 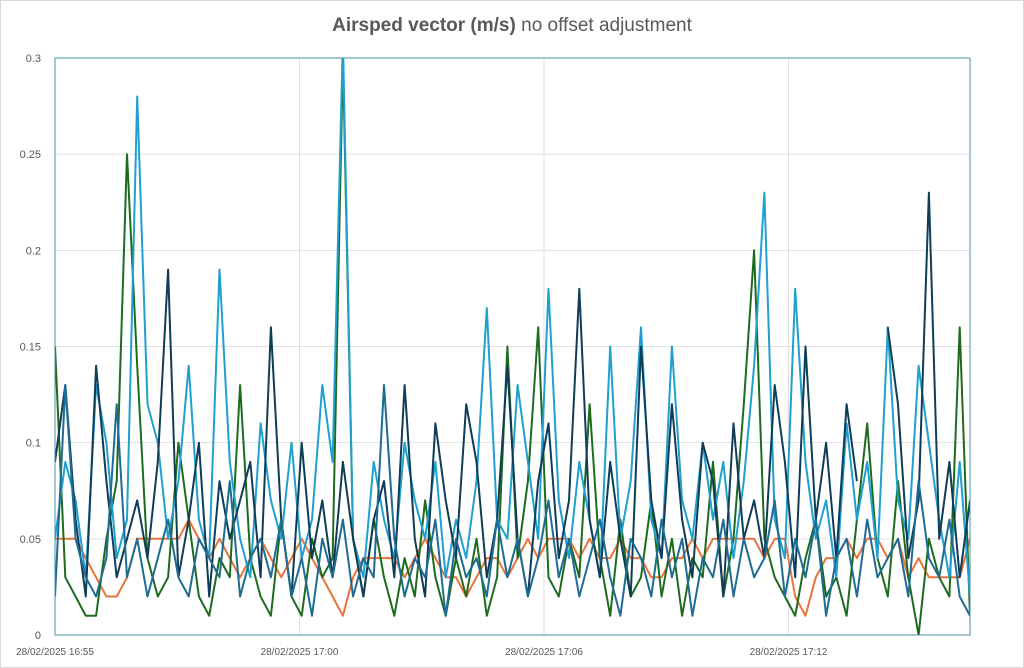 What do you see at coordinates (424, 25) in the screenshot?
I see `chart-title-bold: Airsped vector (m/s)` at bounding box center [424, 25].